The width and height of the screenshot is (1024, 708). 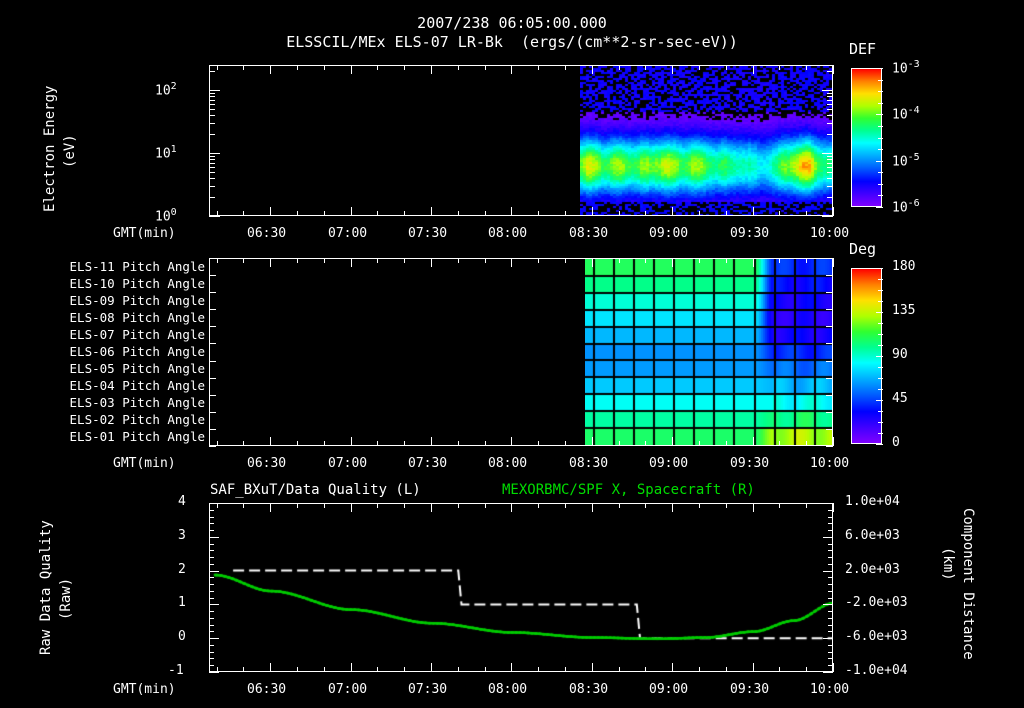 I want to click on colorbar-deg-tick-label: 45, so click(x=900, y=398).